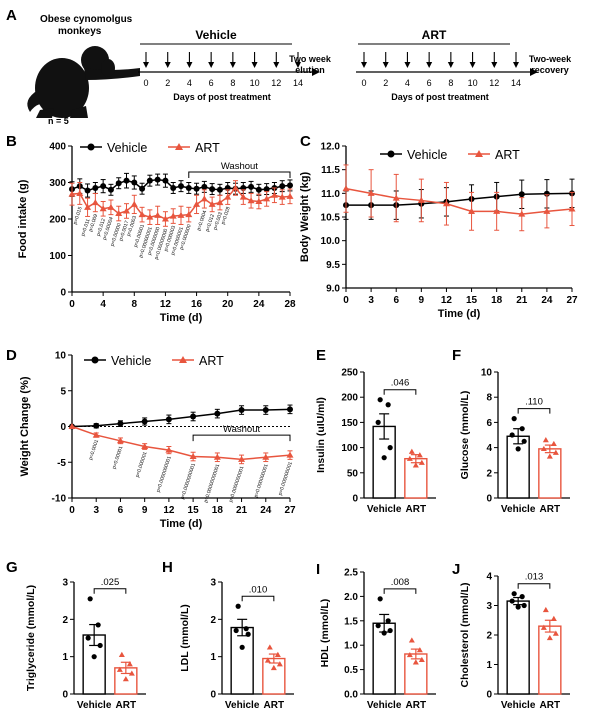  I want to click on n-label: n = 5, so click(58, 121).